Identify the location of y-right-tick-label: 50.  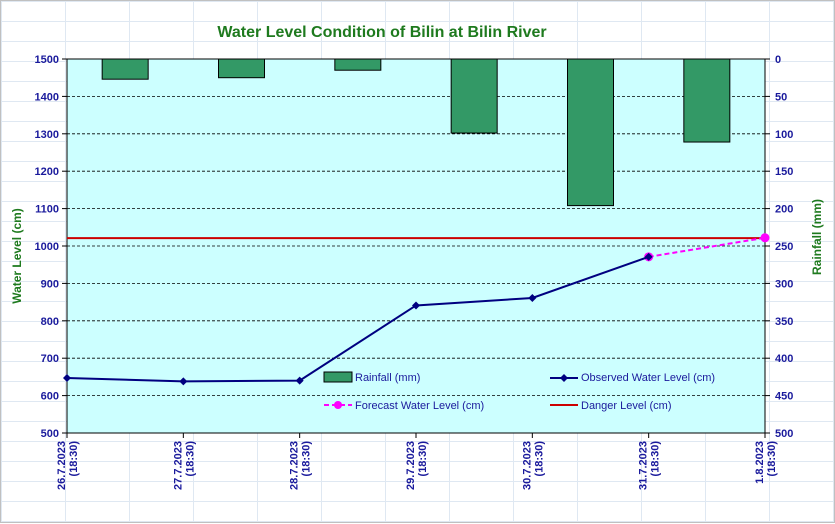
(781, 97).